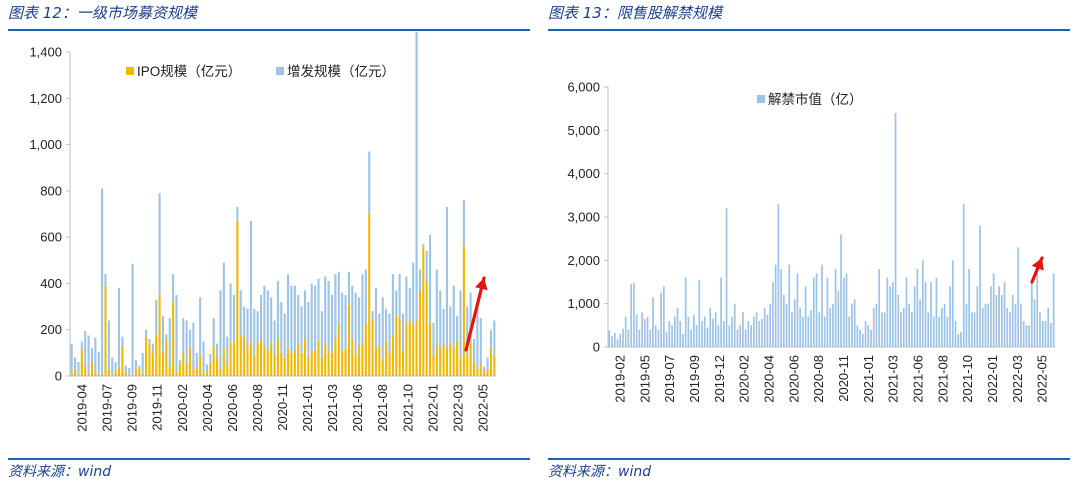 The image size is (1080, 488). Describe the element at coordinates (768, 379) in the screenshot. I see `x-tick-label: 2020-04` at that location.